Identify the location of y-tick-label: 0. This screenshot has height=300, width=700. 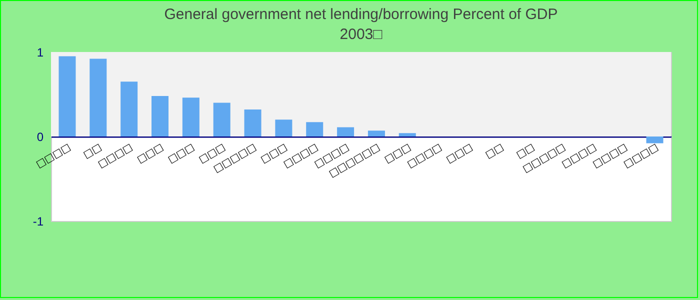
(40, 137).